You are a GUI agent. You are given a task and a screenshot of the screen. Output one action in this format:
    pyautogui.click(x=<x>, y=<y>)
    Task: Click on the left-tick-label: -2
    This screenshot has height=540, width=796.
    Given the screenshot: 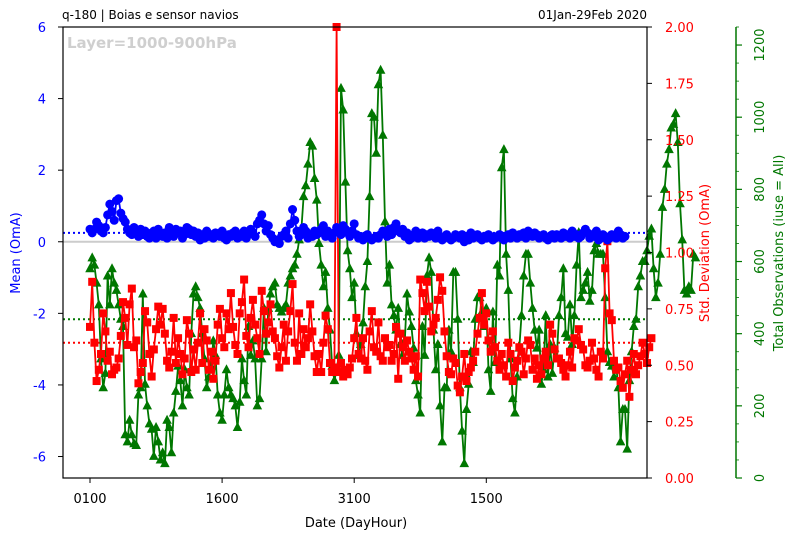 What is the action you would take?
    pyautogui.click(x=39, y=314)
    